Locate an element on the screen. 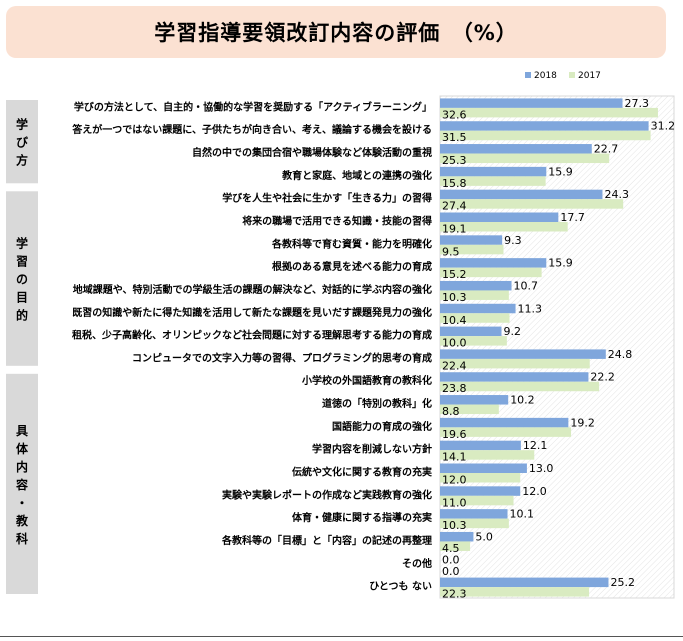 The image size is (683, 641). value-label-2017: 23.8 is located at coordinates (454, 388).